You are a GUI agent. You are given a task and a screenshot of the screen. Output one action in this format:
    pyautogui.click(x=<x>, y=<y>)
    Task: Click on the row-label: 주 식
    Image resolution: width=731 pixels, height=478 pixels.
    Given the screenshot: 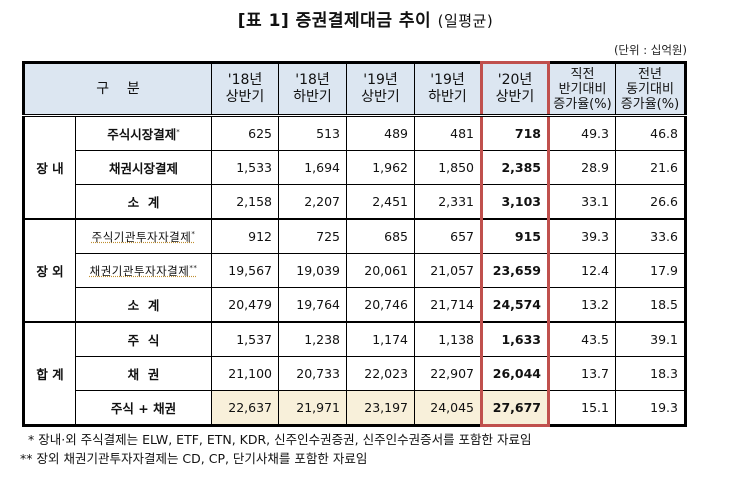 What is the action you would take?
    pyautogui.click(x=143, y=339)
    